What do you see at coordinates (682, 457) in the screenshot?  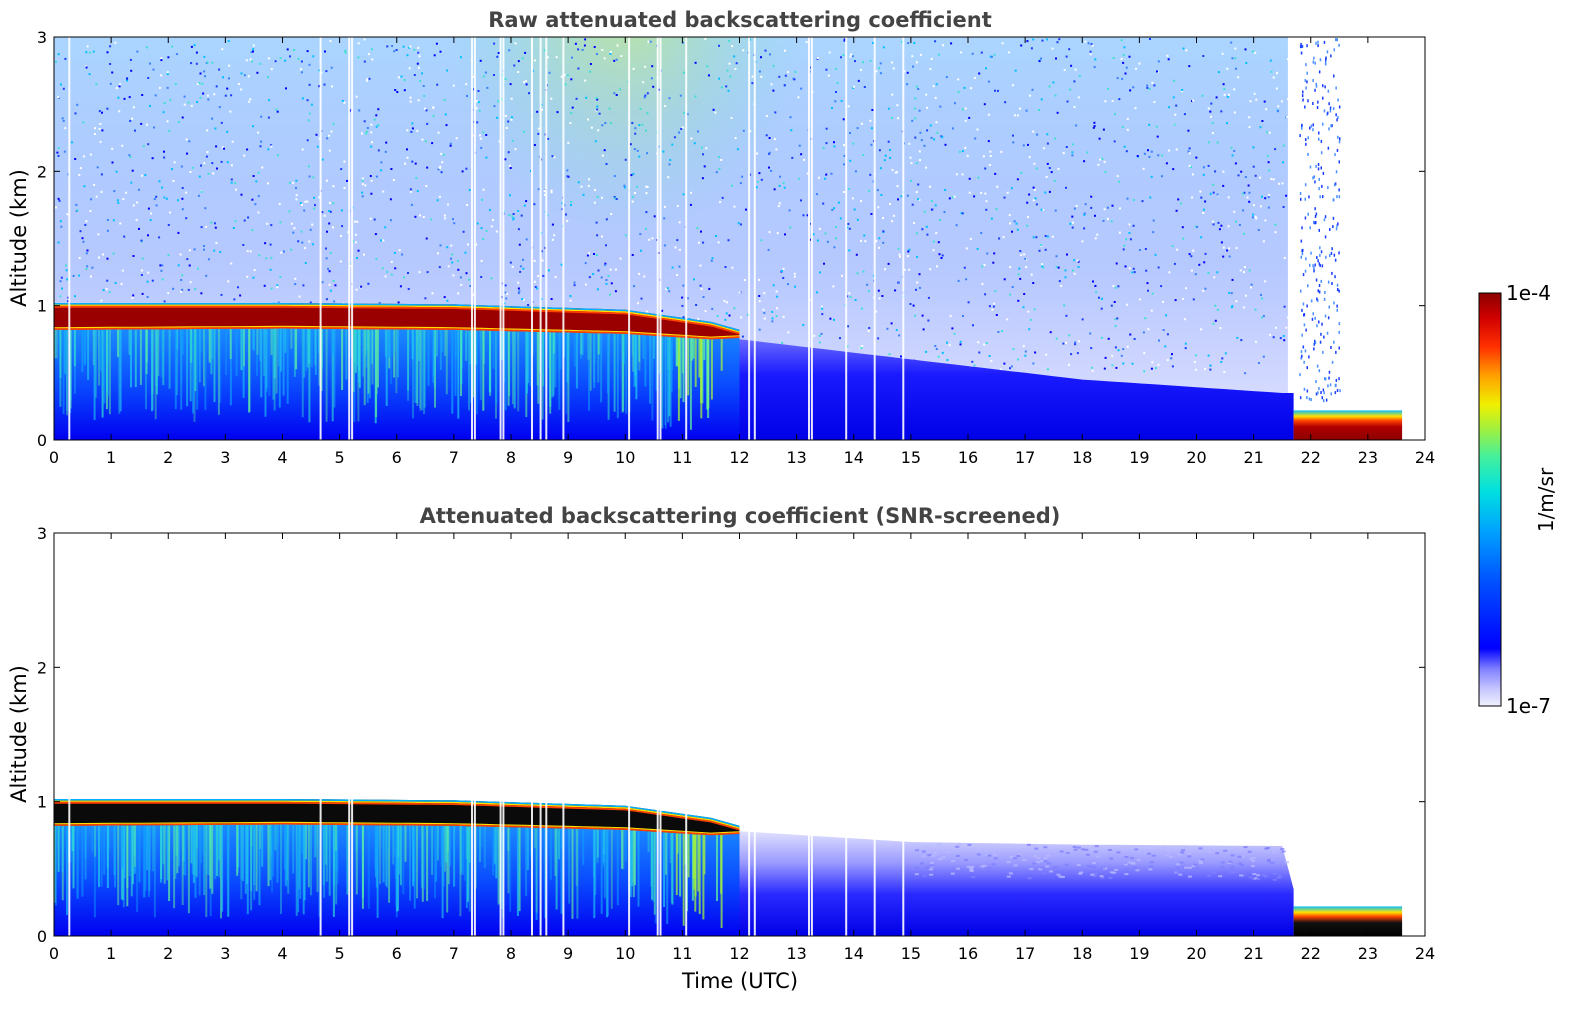 I see `x-tick-label: 11` at bounding box center [682, 457].